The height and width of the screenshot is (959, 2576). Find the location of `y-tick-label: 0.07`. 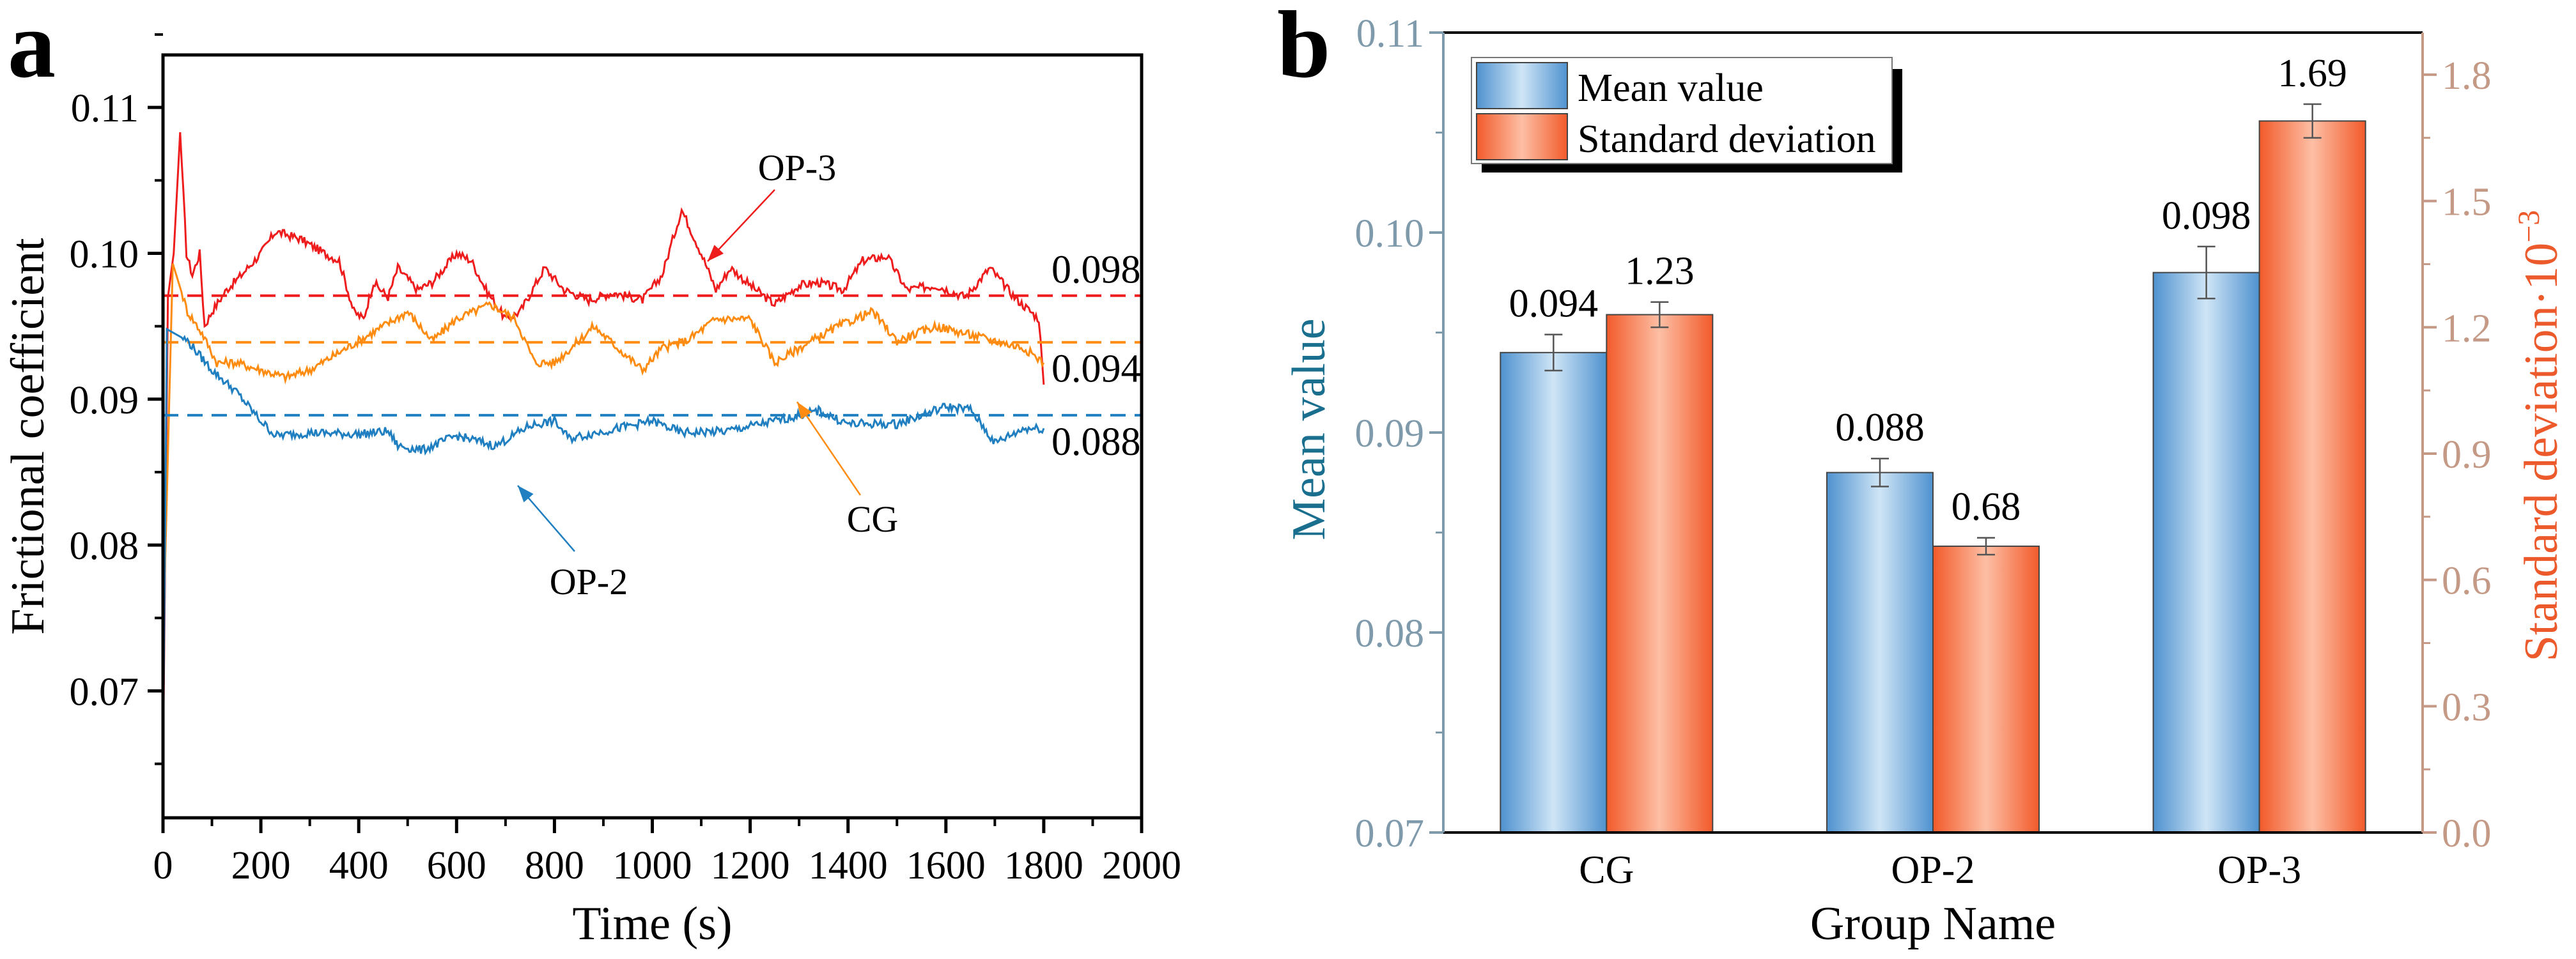

y-tick-label: 0.07 is located at coordinates (104, 692).